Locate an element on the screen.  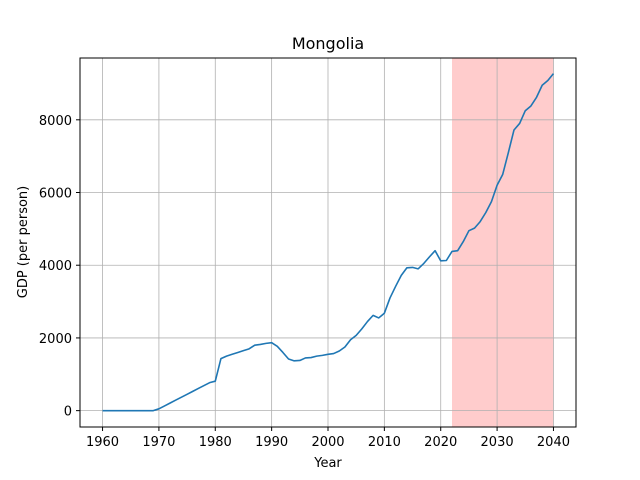
x-tick-label: 1990 is located at coordinates (271, 442).